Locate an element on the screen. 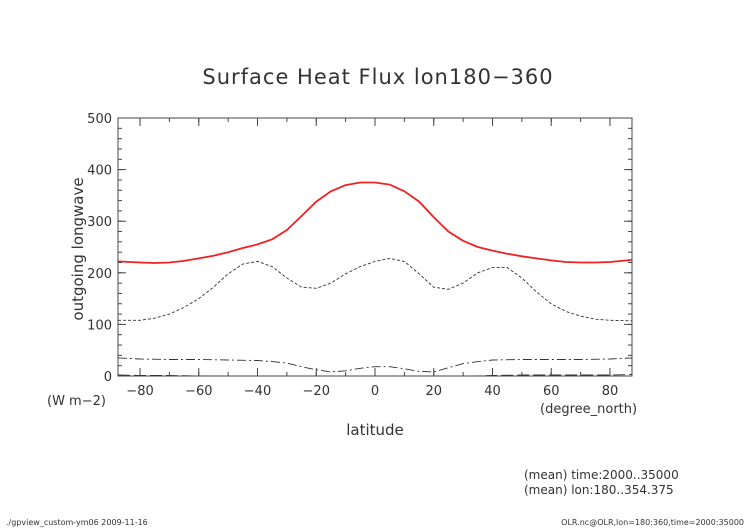 The image size is (752, 532). x-tick-label: 60 is located at coordinates (551, 391).